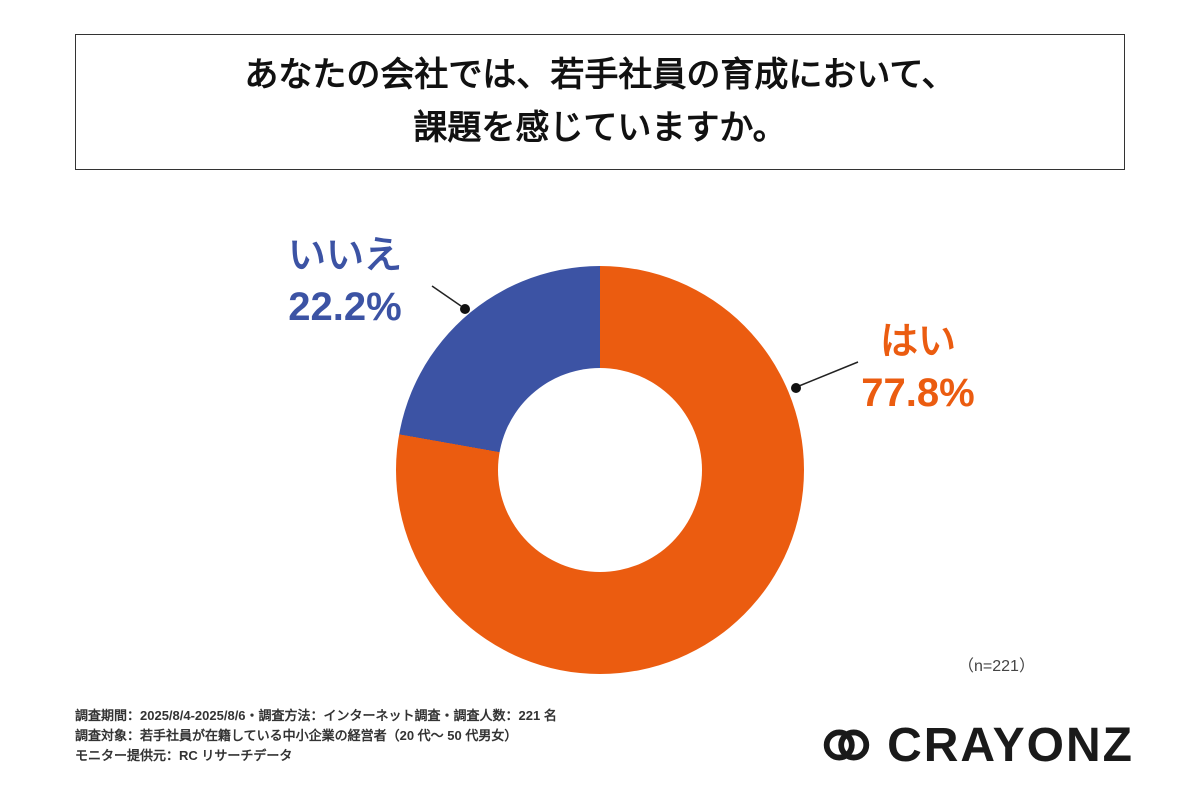 The height and width of the screenshot is (800, 1200). What do you see at coordinates (344, 256) in the screenshot?
I see `callout-no-label: いいえ` at bounding box center [344, 256].